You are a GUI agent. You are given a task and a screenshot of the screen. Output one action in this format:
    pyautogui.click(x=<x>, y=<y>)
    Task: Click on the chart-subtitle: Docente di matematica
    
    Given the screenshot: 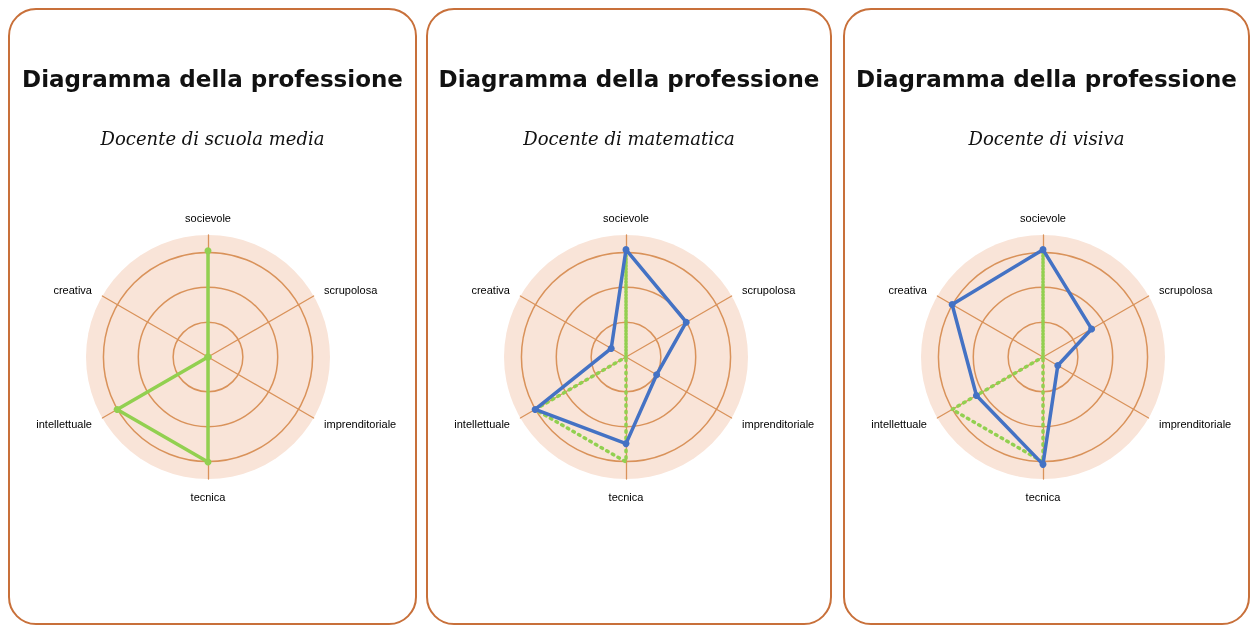 What is the action you would take?
    pyautogui.click(x=628, y=138)
    